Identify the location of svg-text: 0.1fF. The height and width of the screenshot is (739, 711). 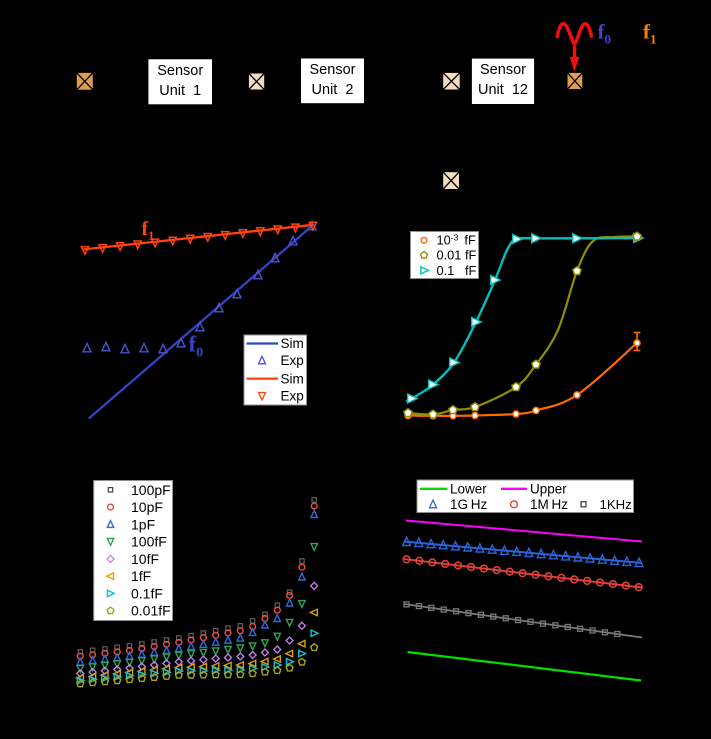
(147, 593).